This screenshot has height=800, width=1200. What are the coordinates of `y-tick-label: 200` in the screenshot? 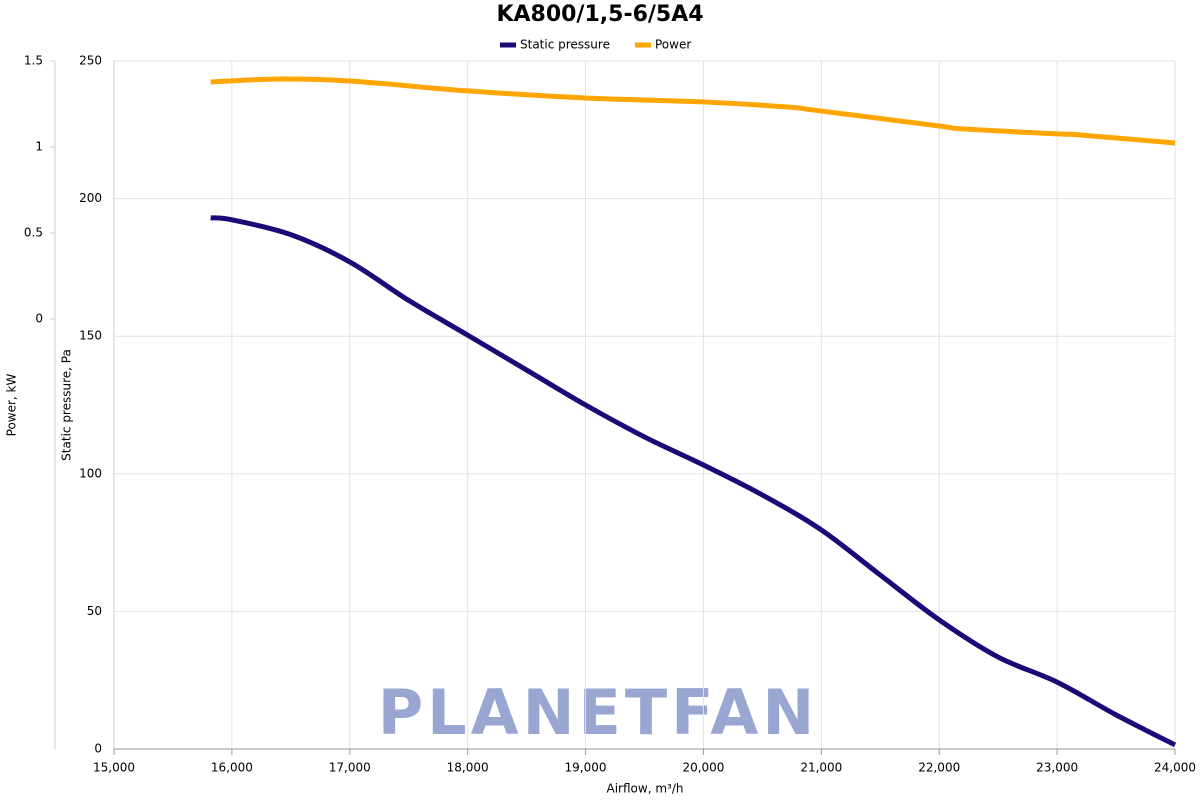 It's located at (90, 198).